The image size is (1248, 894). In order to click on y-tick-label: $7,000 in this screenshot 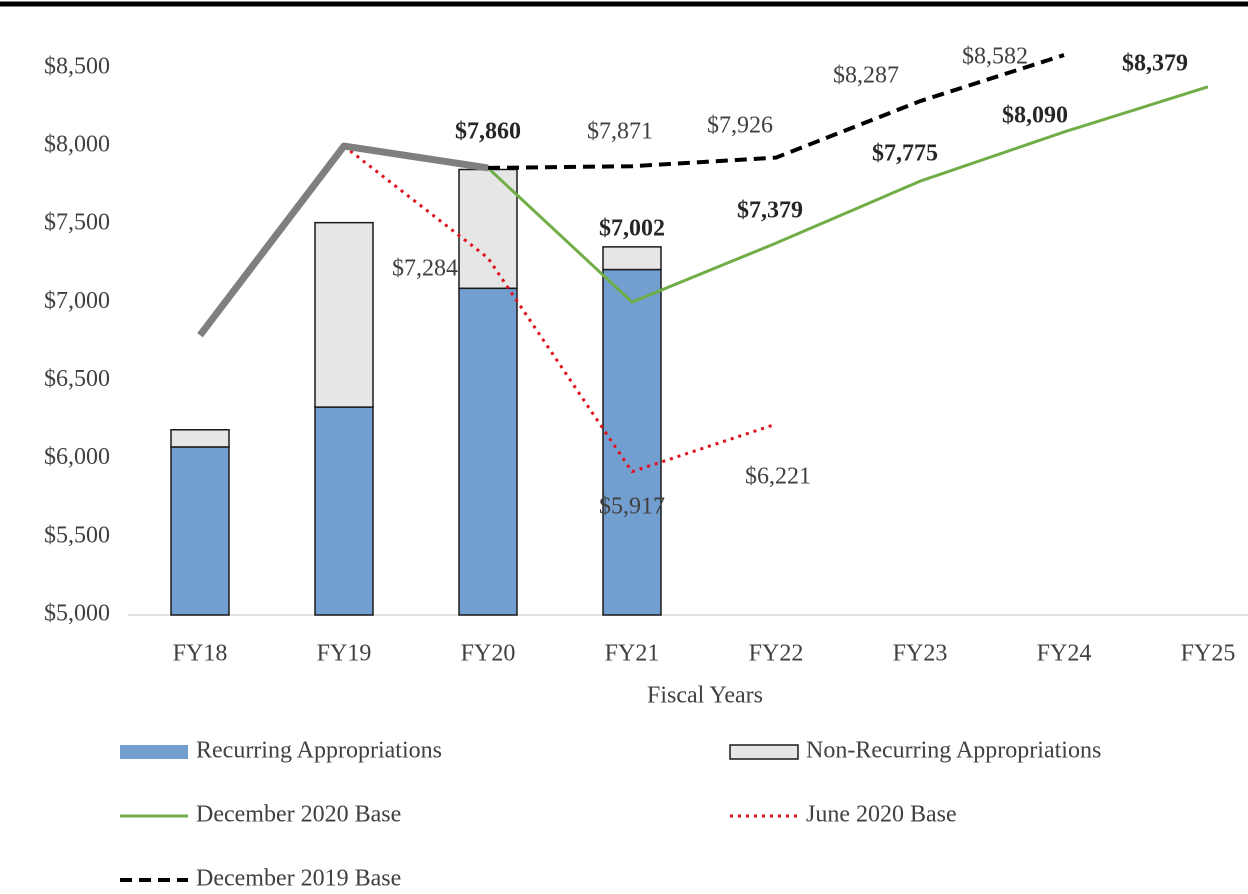, I will do `click(77, 301)`.